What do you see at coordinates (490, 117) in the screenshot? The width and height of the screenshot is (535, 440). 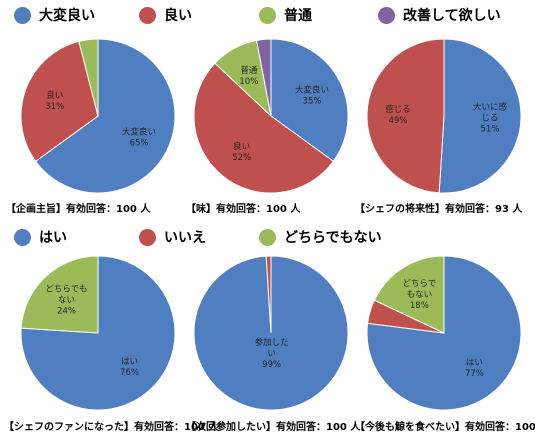 I see `slice-label: 大いに感じる 51%` at bounding box center [490, 117].